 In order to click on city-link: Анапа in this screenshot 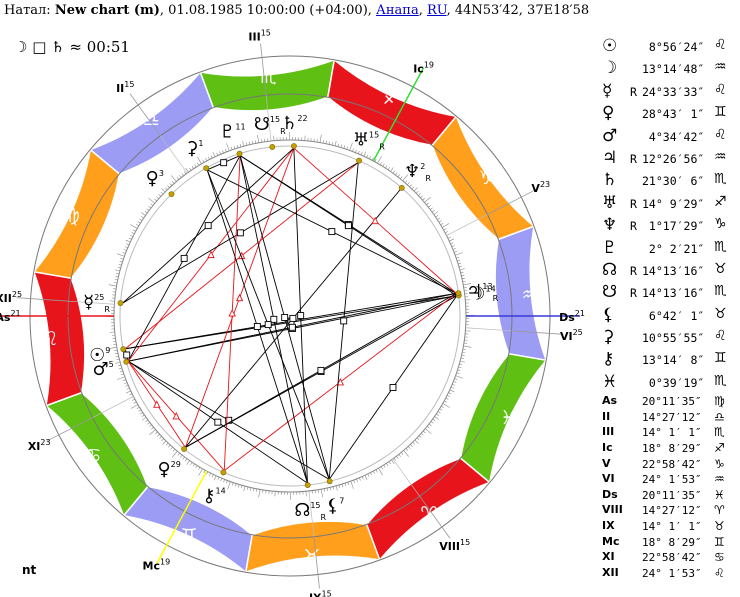, I will do `click(397, 10)`.